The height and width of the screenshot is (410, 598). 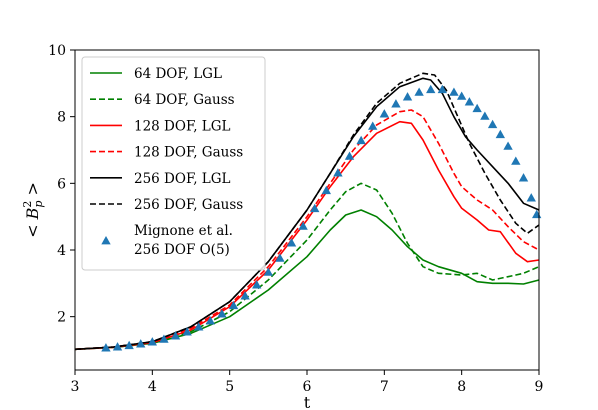 I want to click on legend-marker, so click(x=106, y=240).